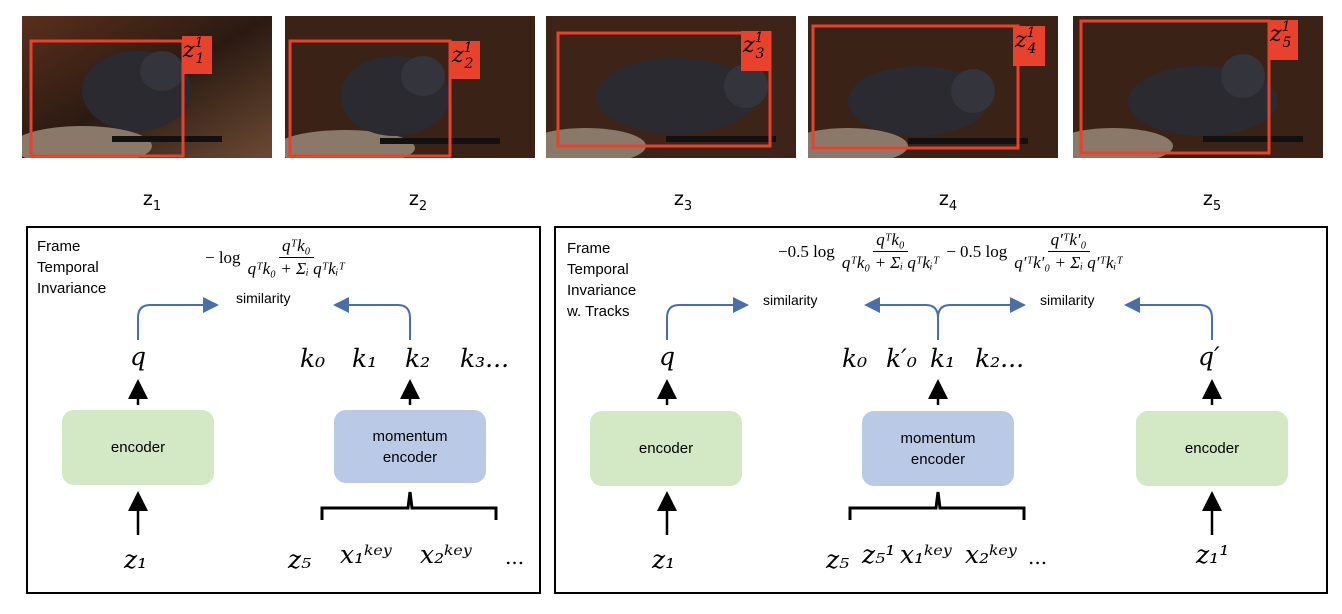 The height and width of the screenshot is (614, 1342). What do you see at coordinates (296, 268) in the screenshot?
I see `left-formula-den: qᵀk₀ + Σᵢ qᵀkᵢᵀ` at bounding box center [296, 268].